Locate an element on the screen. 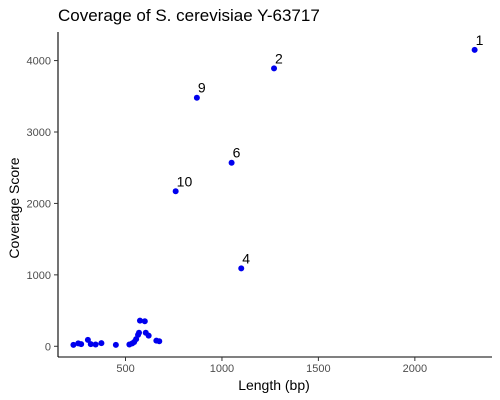 This screenshot has height=400, width=500. point-label: 10 is located at coordinates (185, 181).